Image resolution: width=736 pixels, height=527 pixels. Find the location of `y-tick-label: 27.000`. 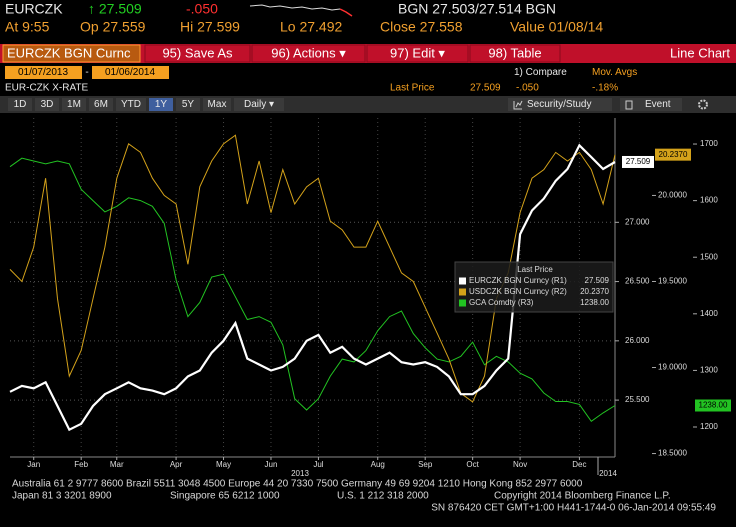

y-tick-label: 27.000 is located at coordinates (637, 221).